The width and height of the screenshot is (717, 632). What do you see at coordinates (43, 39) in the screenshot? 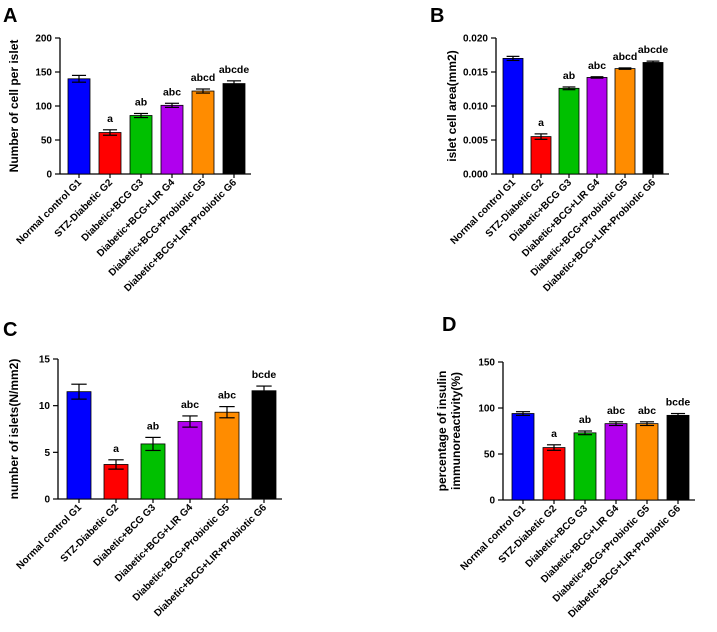
I see `y-tick-label: 200` at bounding box center [43, 39].